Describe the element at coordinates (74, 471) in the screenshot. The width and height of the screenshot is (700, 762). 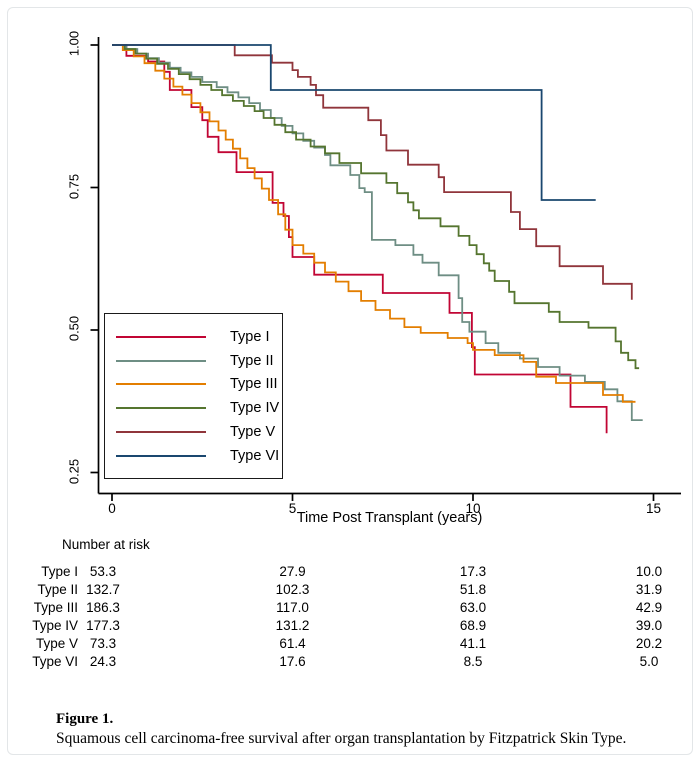
I see `y-tick-label: 0.25` at that location.